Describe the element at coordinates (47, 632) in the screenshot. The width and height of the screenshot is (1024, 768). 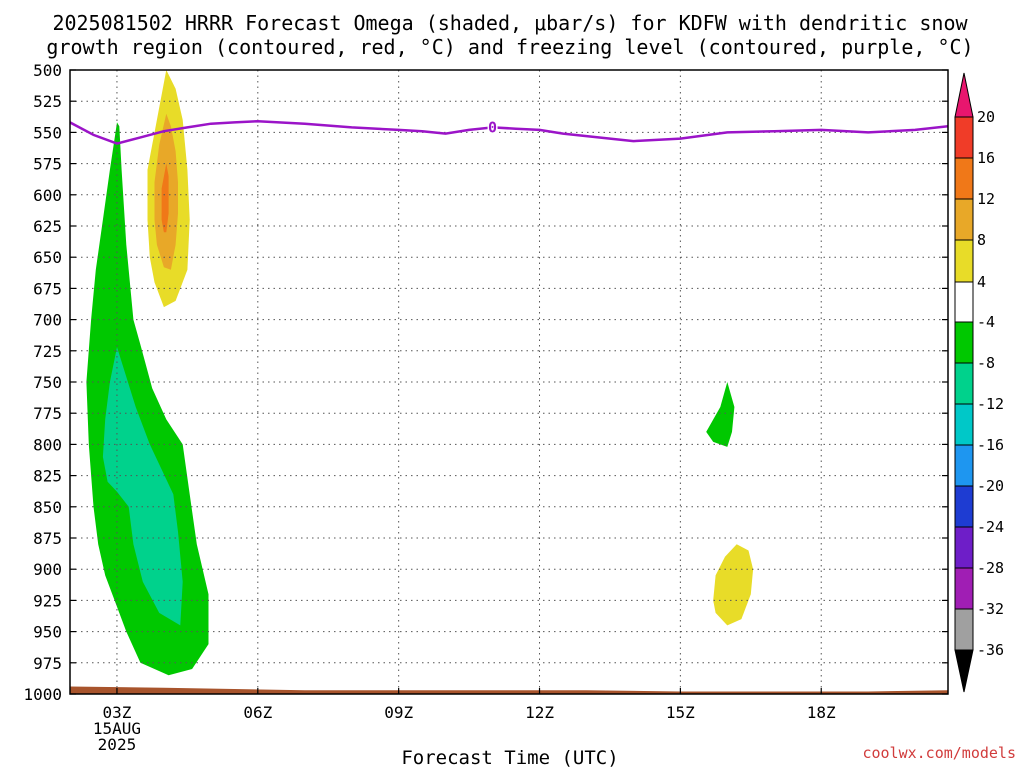
I see `ytick-label-950: 950` at that location.